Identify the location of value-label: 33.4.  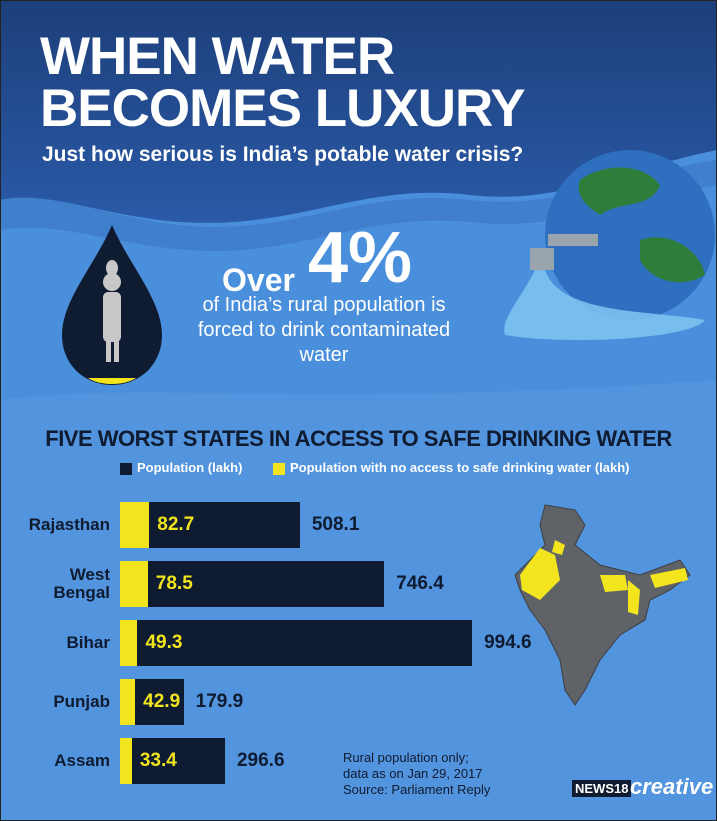
(158, 760).